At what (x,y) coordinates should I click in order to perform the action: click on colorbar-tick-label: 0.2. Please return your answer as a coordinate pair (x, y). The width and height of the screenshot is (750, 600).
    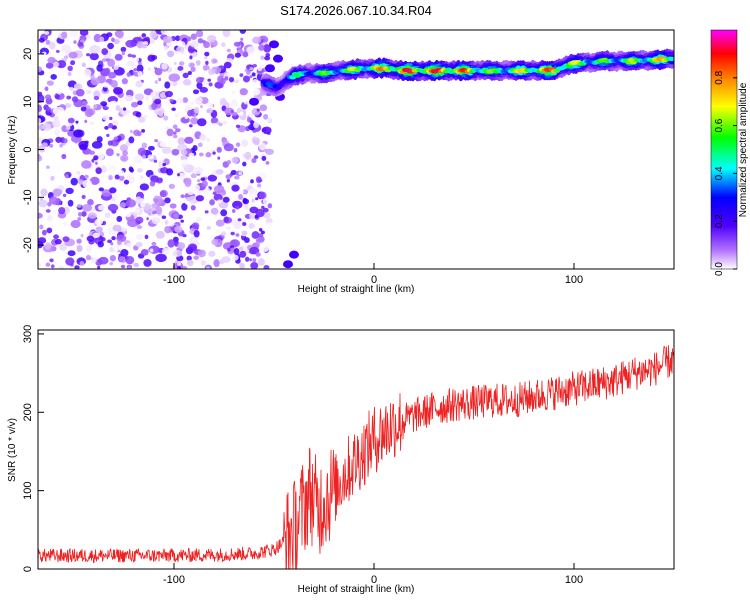
    Looking at the image, I should click on (719, 221).